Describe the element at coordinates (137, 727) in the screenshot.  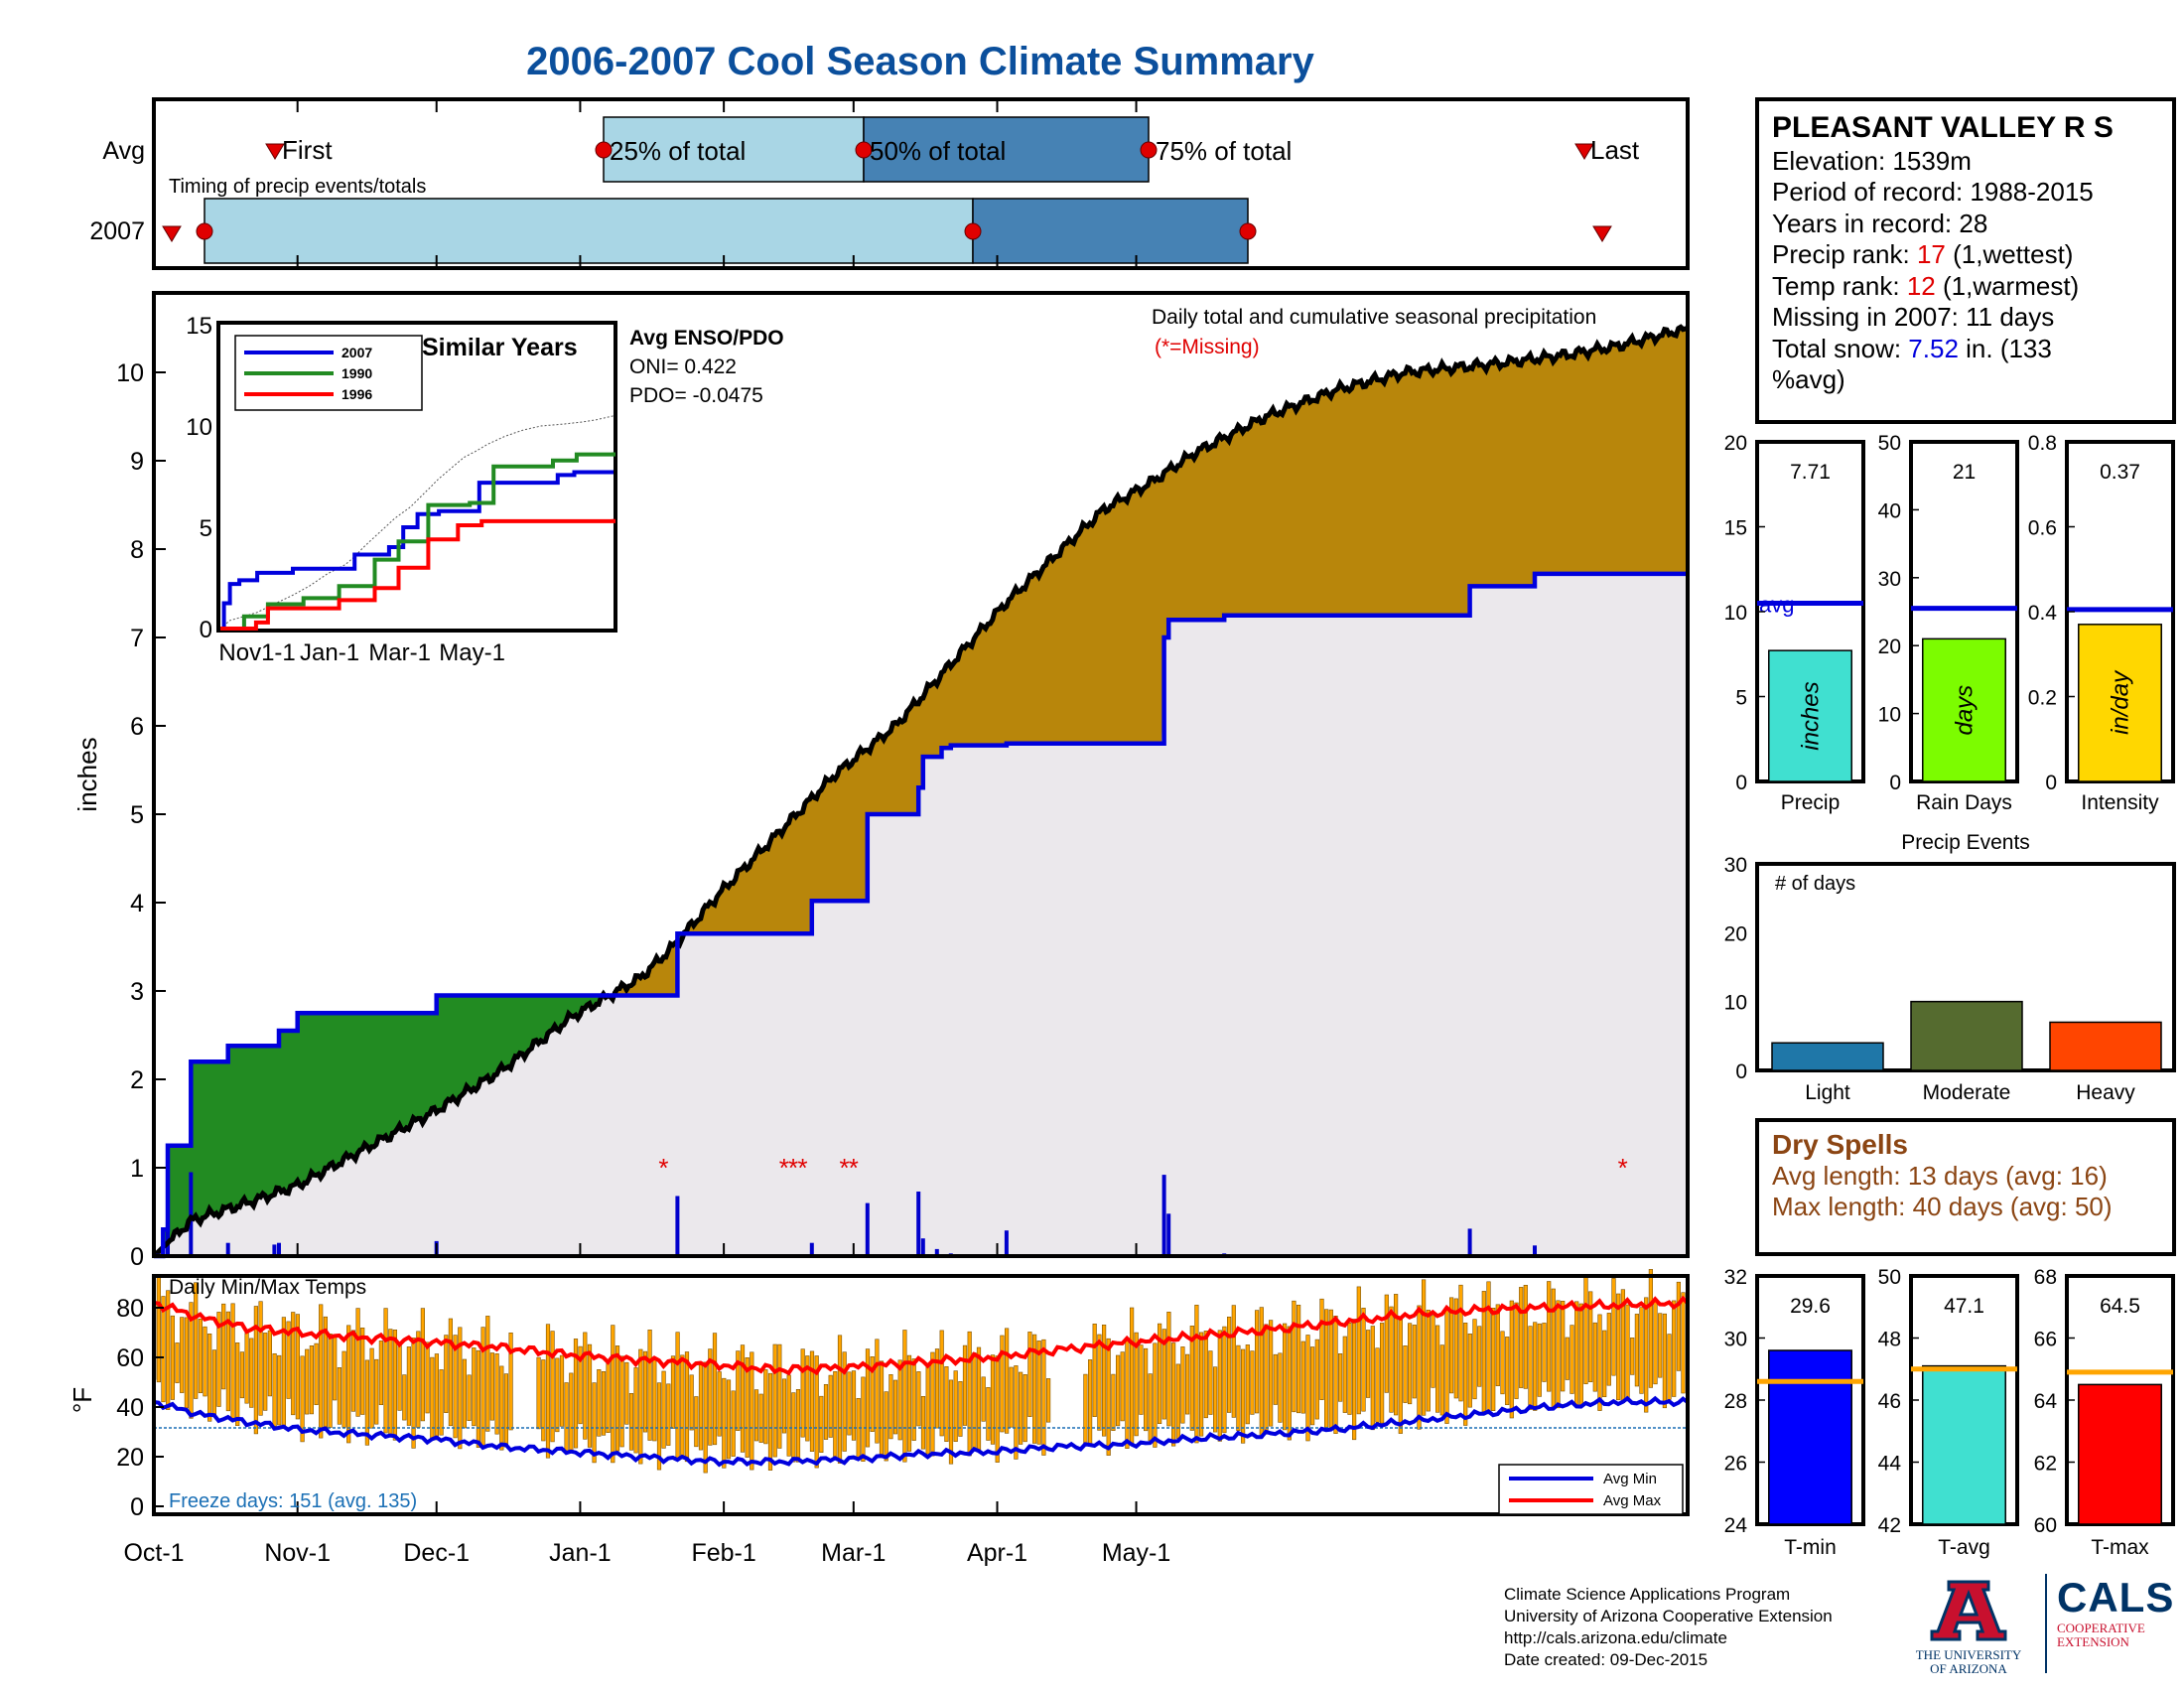
I see `main-y-tick-label: 6` at that location.